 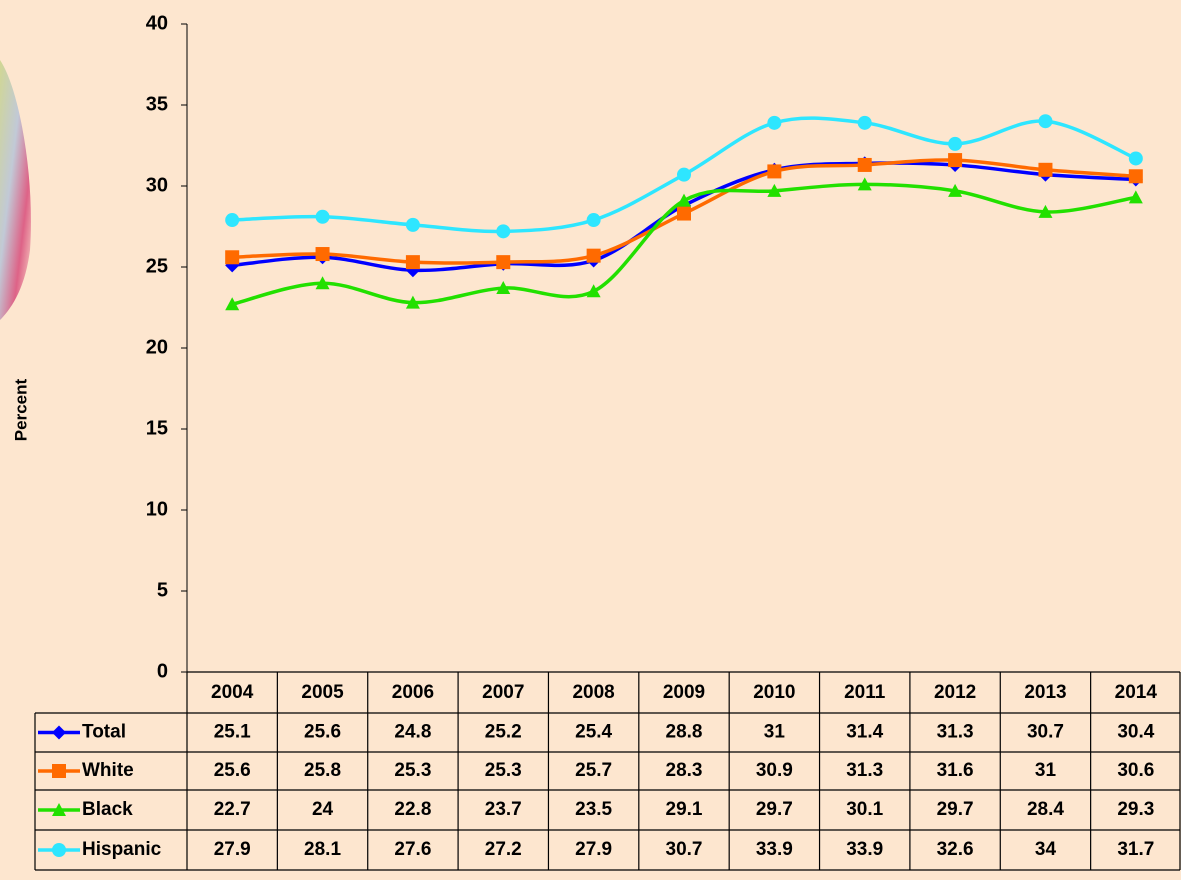 I want to click on x-tick-label: 2006, so click(x=413, y=692).